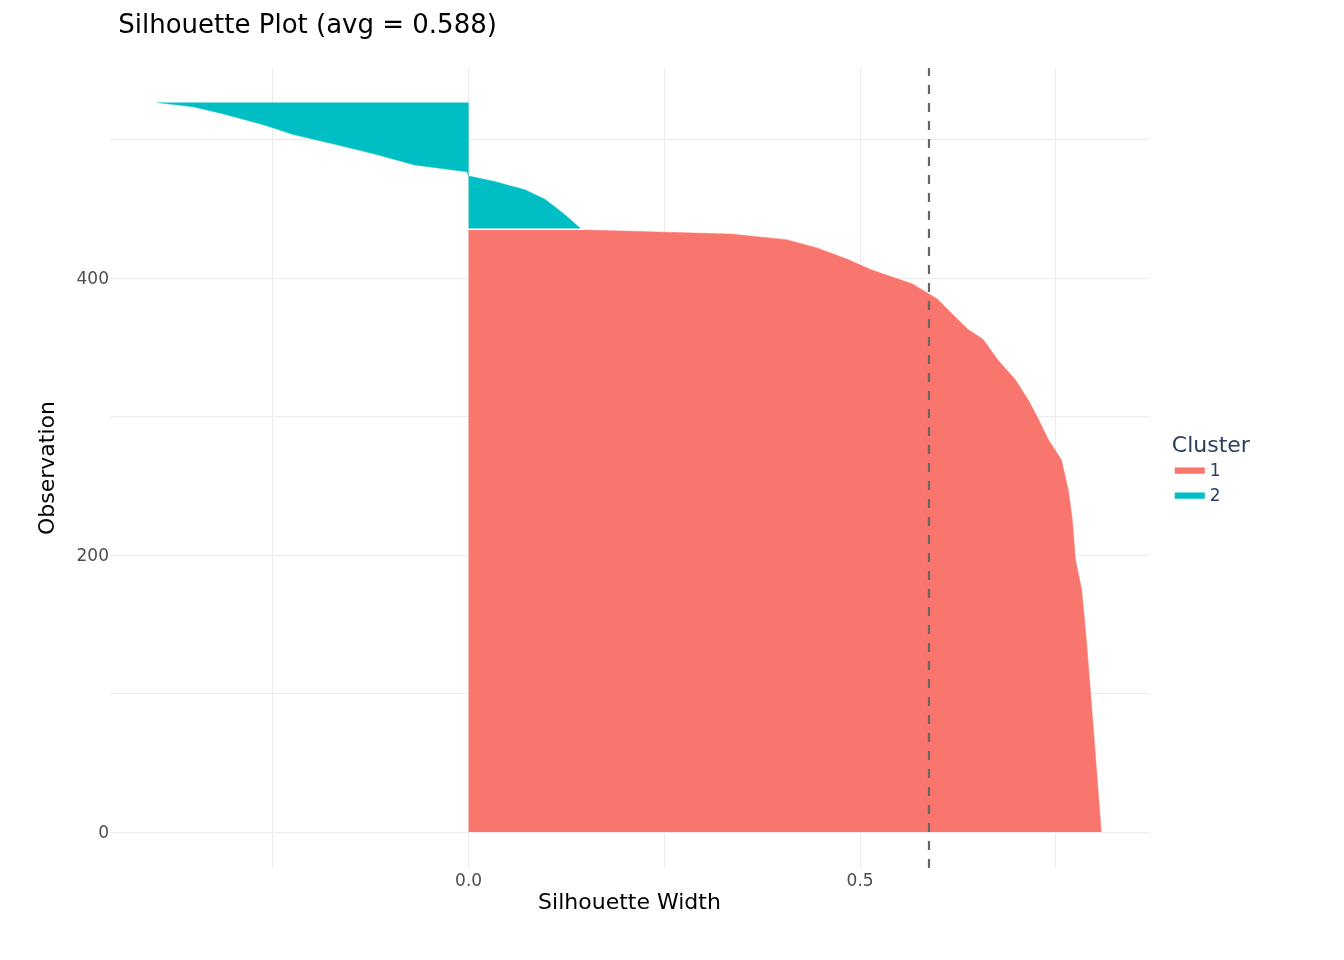 Image resolution: width=1344 pixels, height=960 pixels. I want to click on legend-label: 1, so click(1215, 470).